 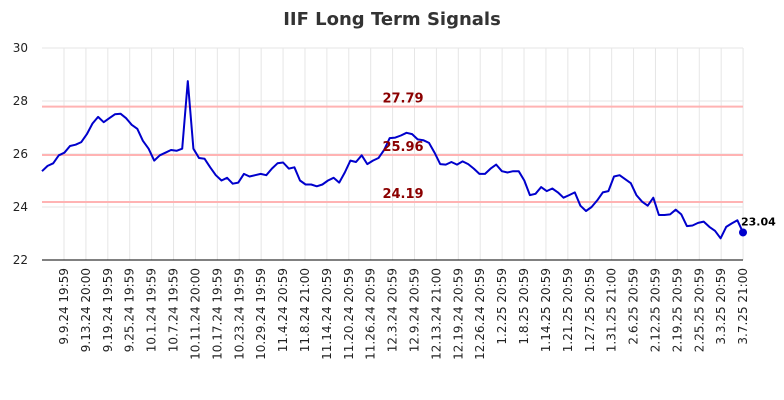 I want to click on y-tick-label: 30, so click(x=20, y=48).